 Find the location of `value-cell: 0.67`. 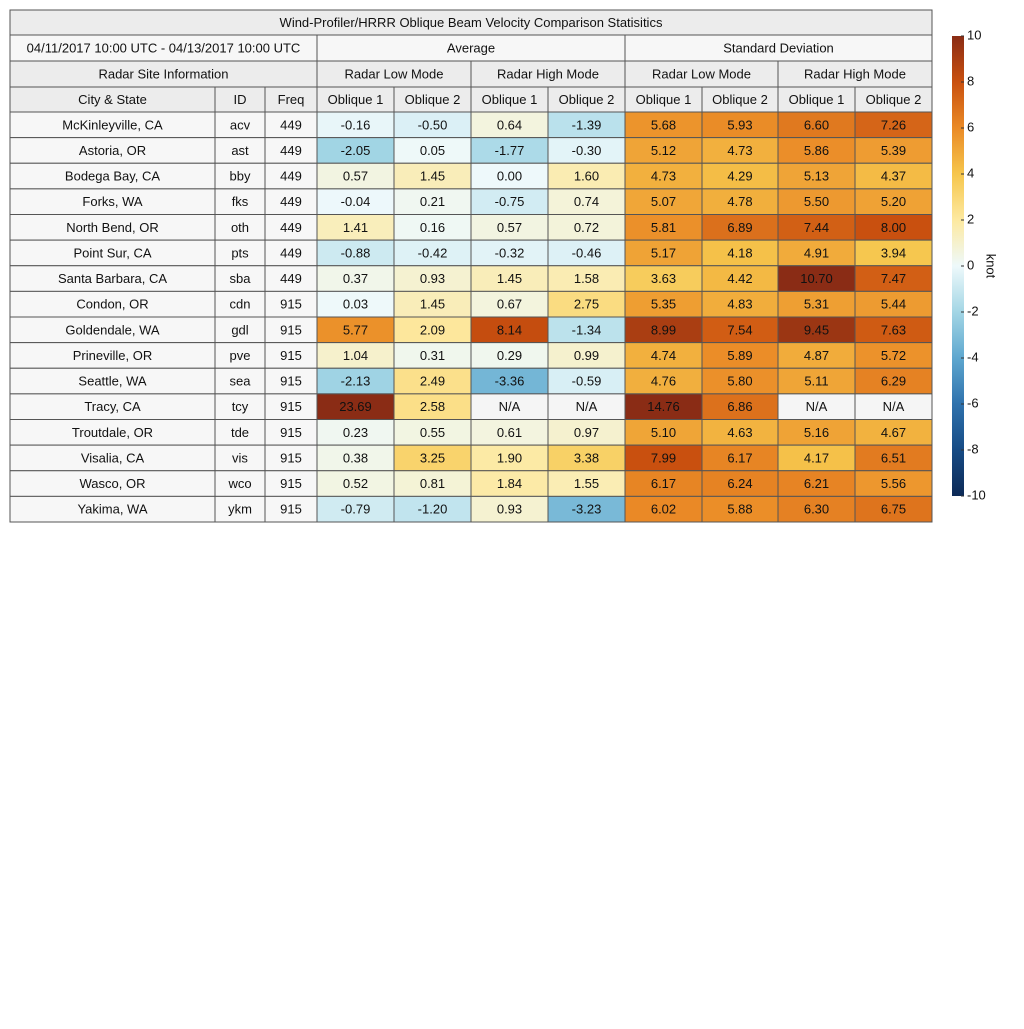

value-cell: 0.67 is located at coordinates (509, 304).